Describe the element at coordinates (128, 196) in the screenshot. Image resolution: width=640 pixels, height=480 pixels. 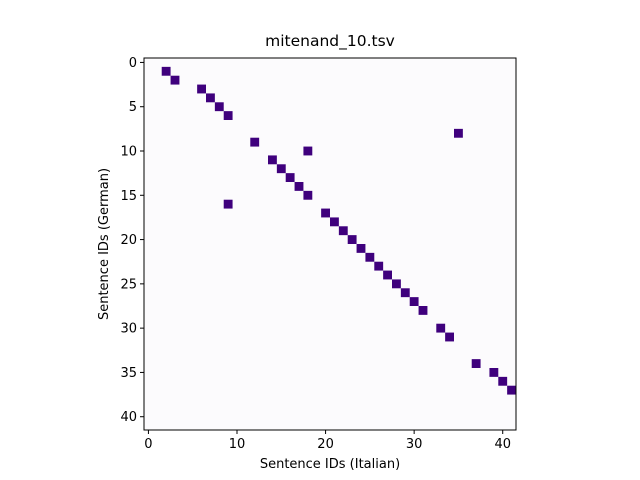
I see `y-tick-label: 15` at that location.